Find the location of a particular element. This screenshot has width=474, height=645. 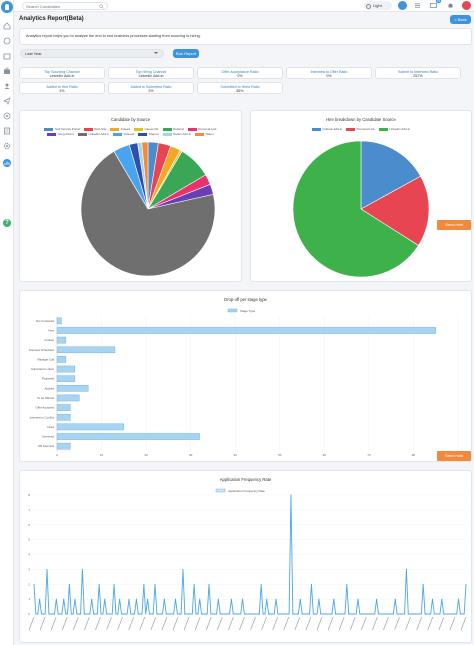

legend-item: Indeed is located at coordinates (120, 129).